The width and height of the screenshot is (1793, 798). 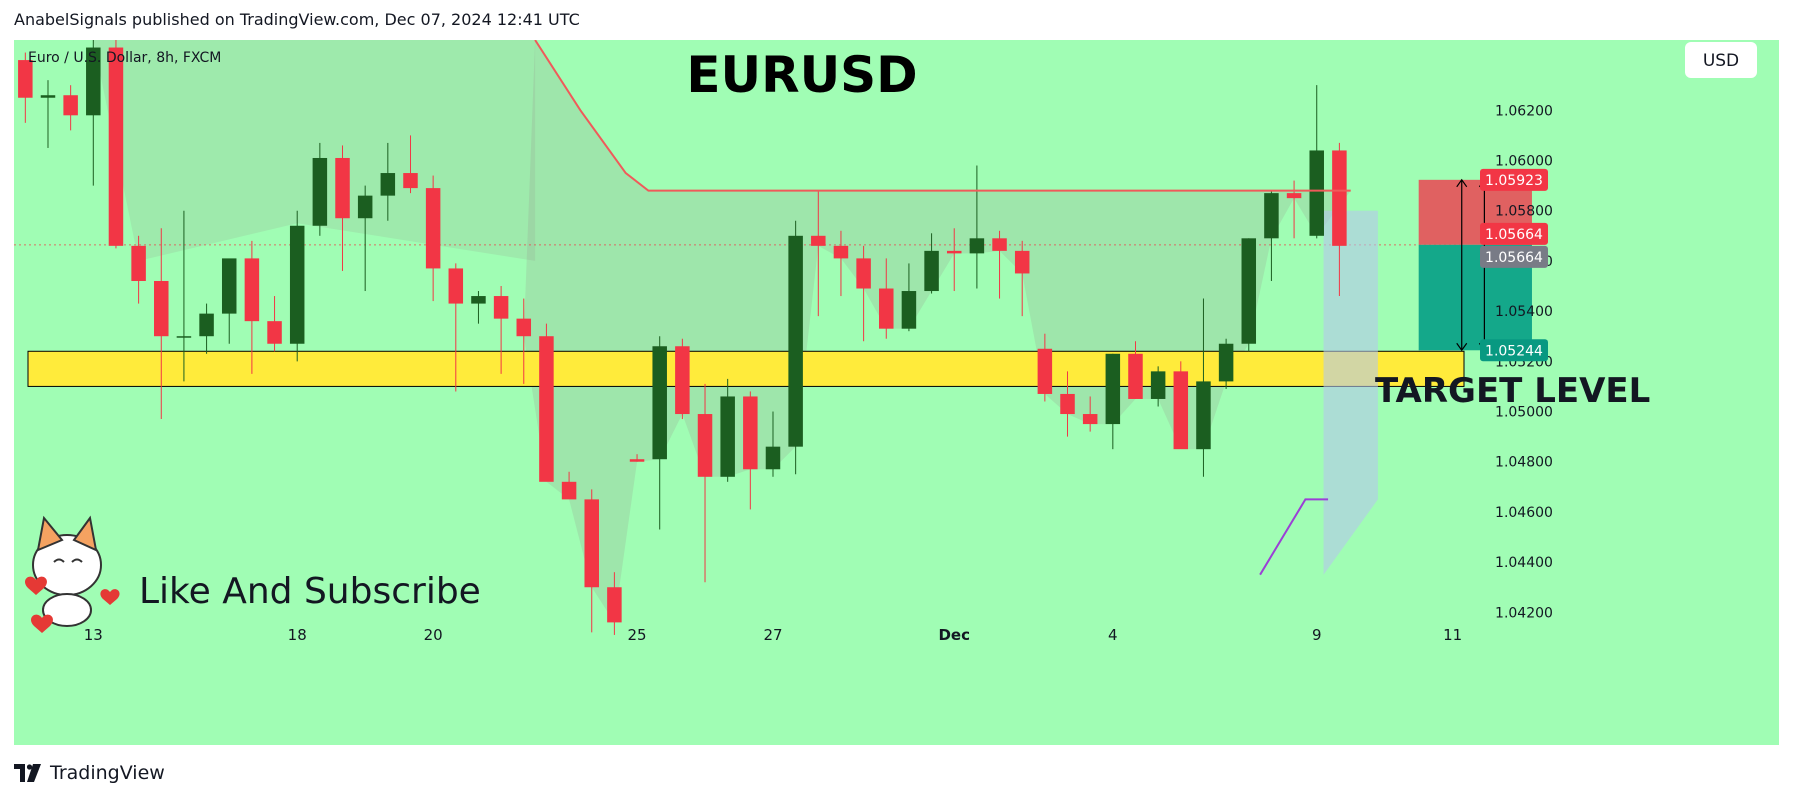 I want to click on currency-button: USD, so click(x=1721, y=60).